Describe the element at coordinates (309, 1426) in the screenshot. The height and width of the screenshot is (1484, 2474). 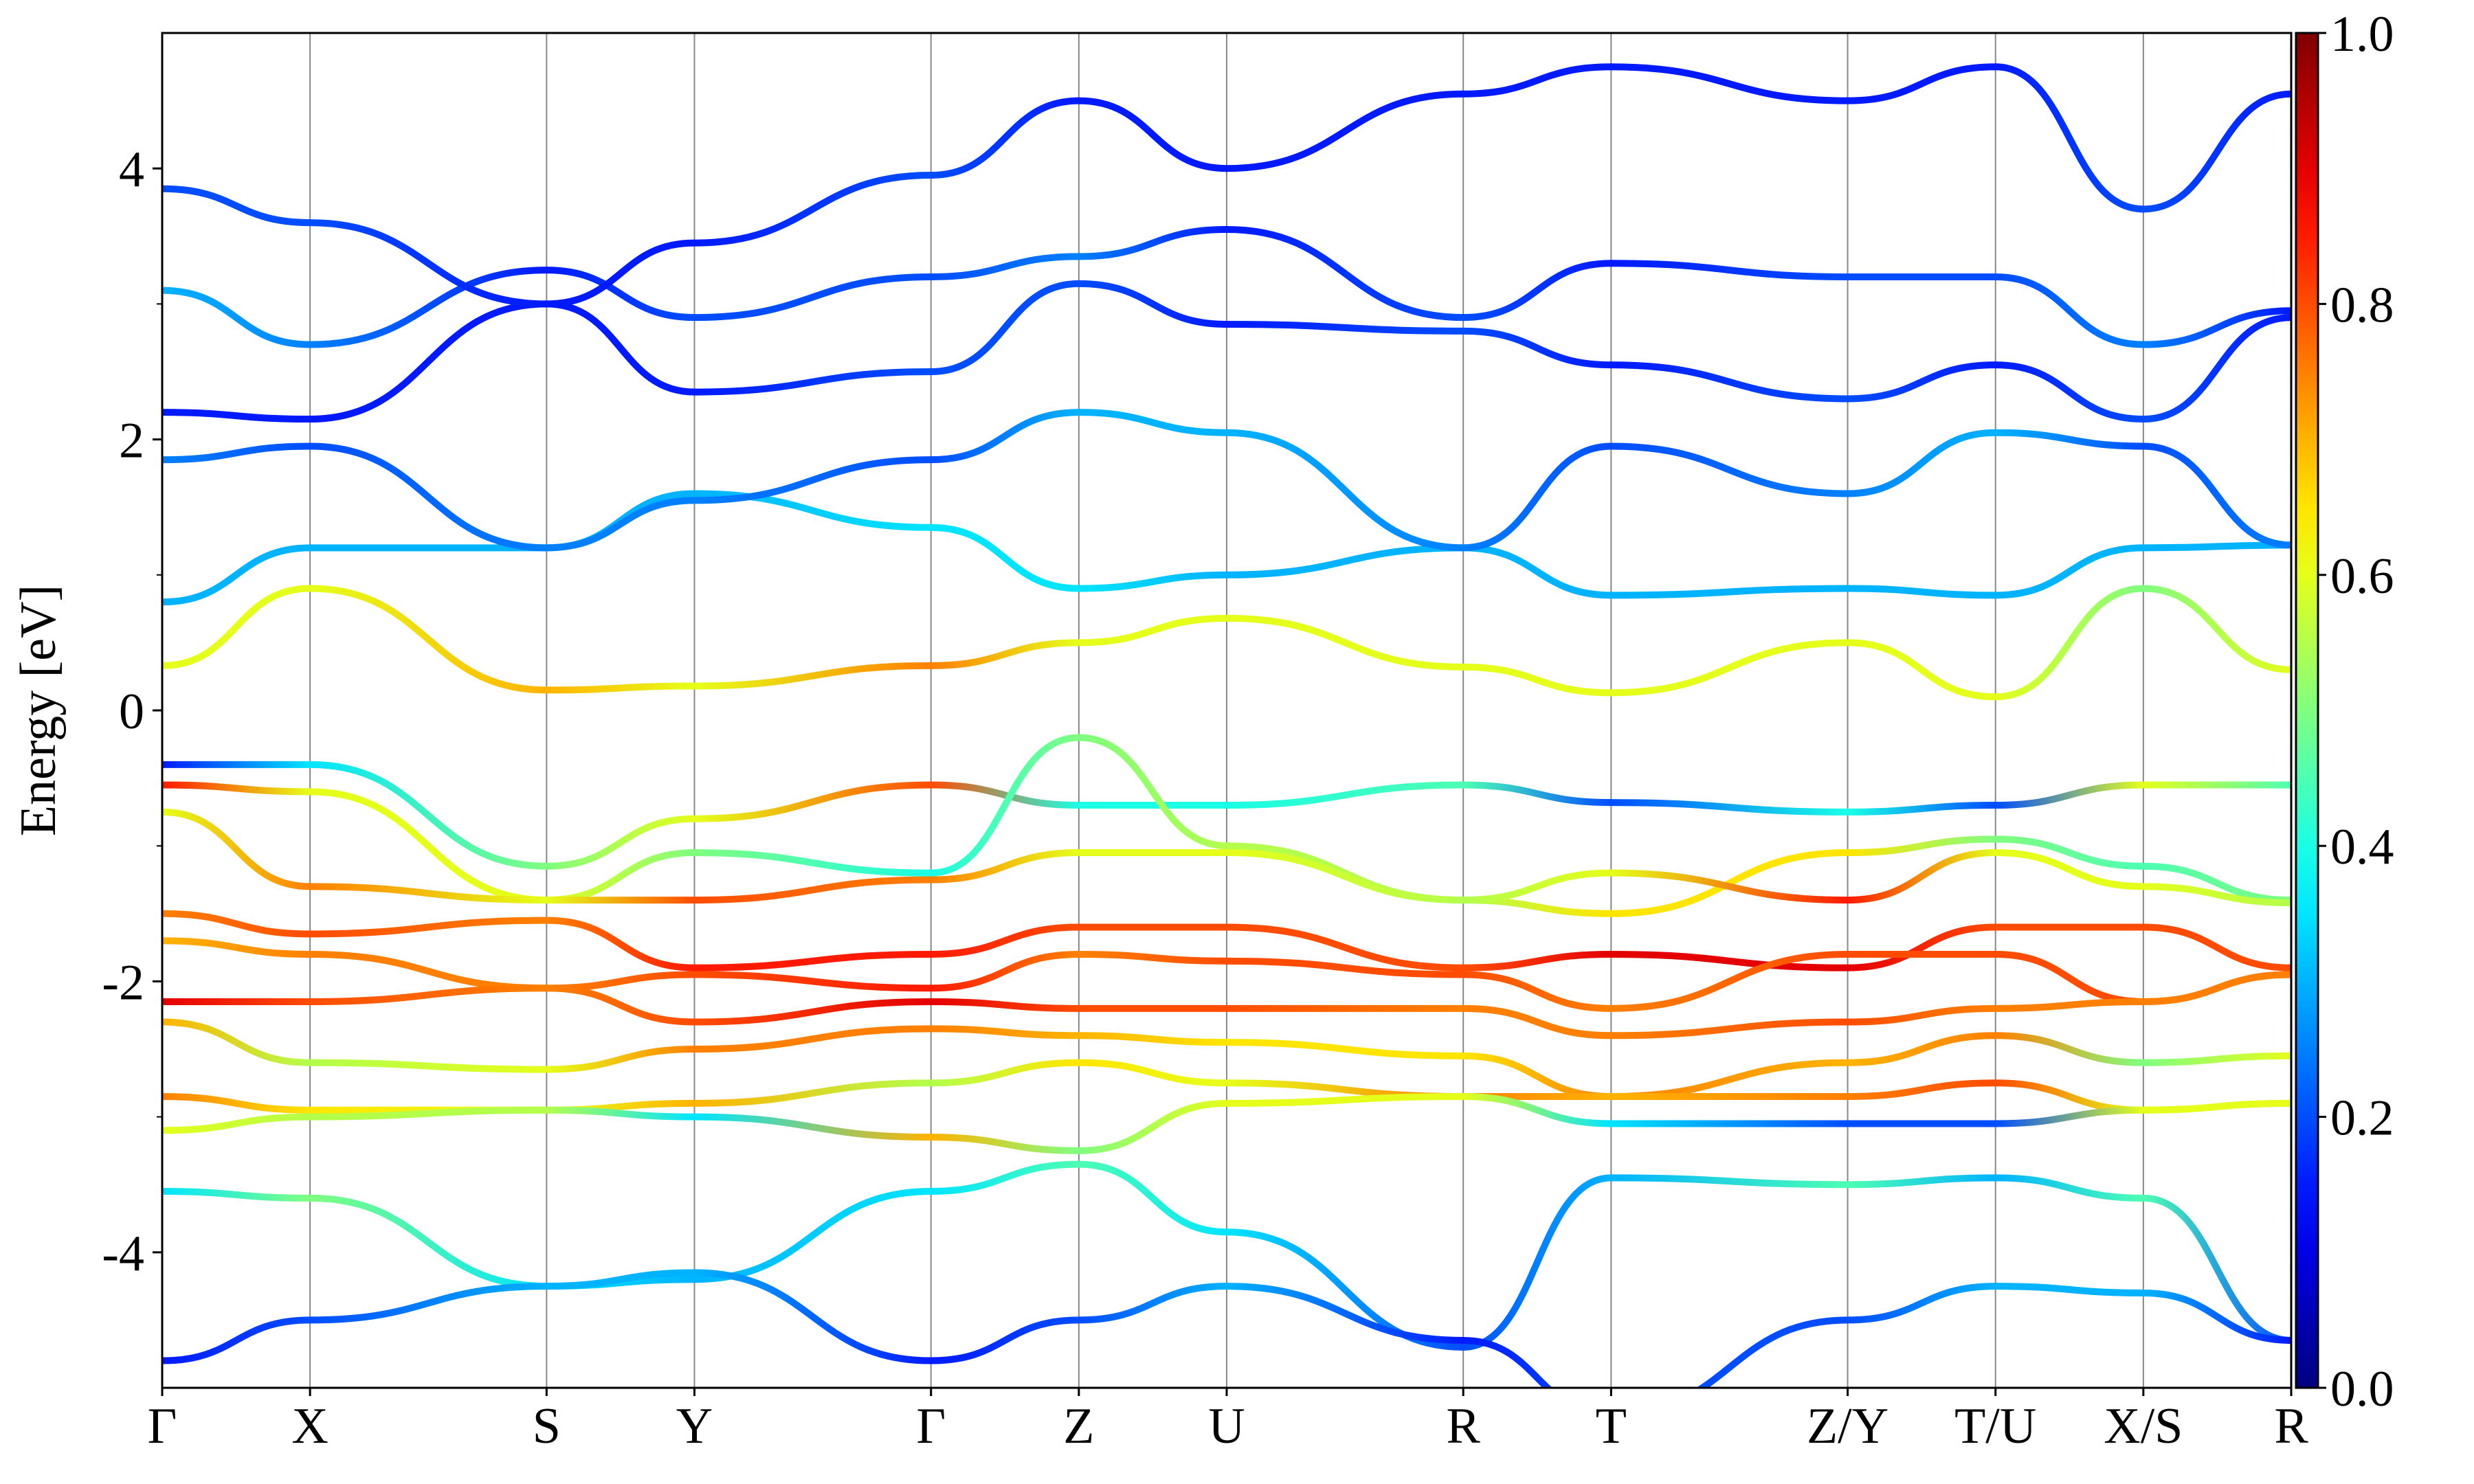
I see `x-tick-label: X` at that location.